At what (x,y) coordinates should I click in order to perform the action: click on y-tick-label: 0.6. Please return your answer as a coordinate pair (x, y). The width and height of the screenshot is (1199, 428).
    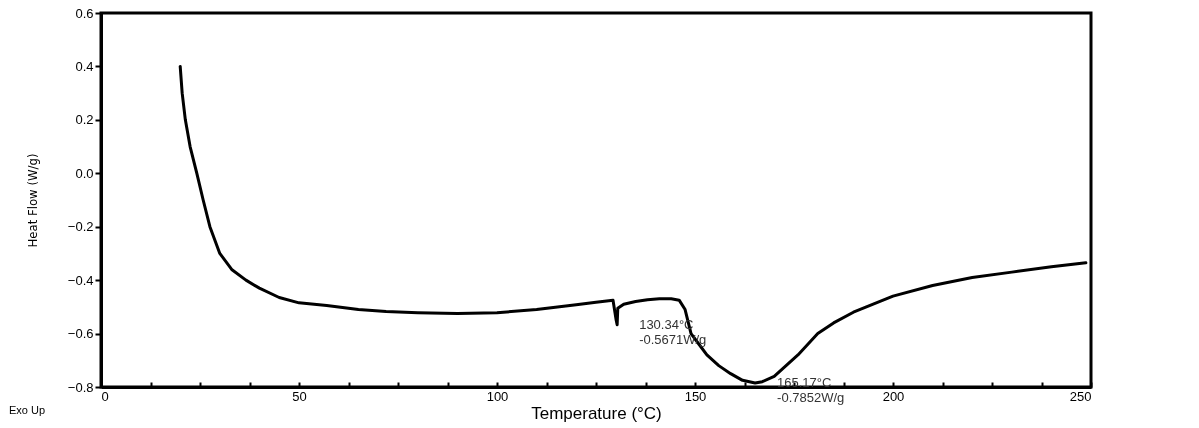
    Looking at the image, I should click on (84, 13).